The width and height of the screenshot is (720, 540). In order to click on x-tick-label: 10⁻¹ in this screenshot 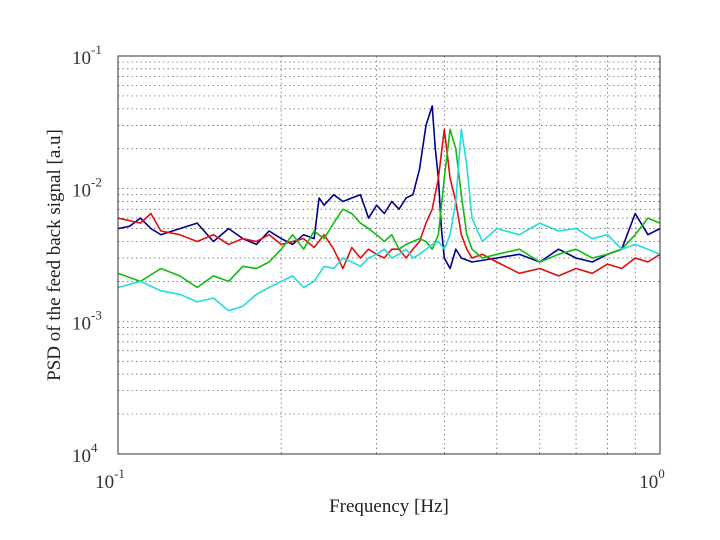, I will do `click(110, 479)`.